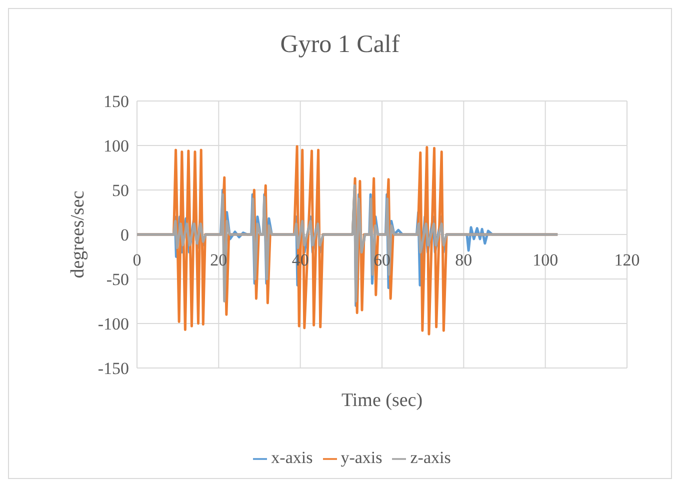 The height and width of the screenshot is (487, 680). I want to click on x-tick-label: 0, so click(137, 260).